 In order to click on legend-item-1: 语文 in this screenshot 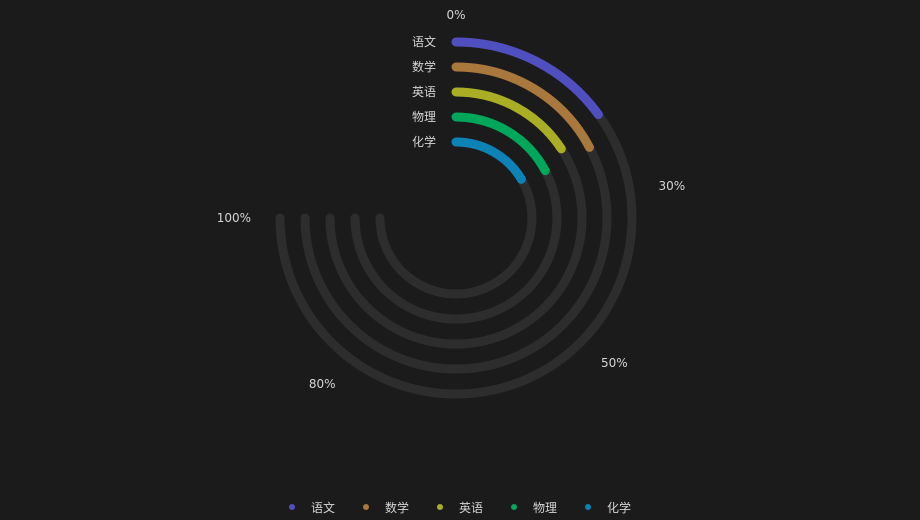, I will do `click(311, 507)`.